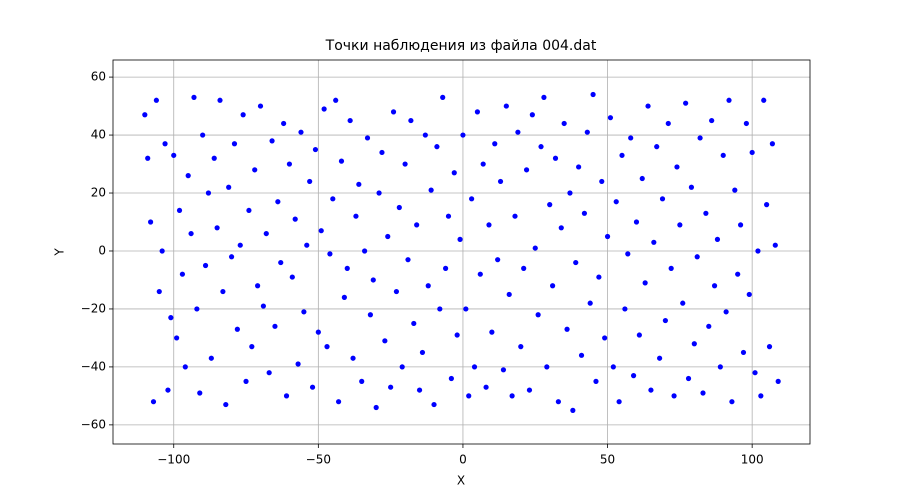  I want to click on x-axis-label: X, so click(461, 481).